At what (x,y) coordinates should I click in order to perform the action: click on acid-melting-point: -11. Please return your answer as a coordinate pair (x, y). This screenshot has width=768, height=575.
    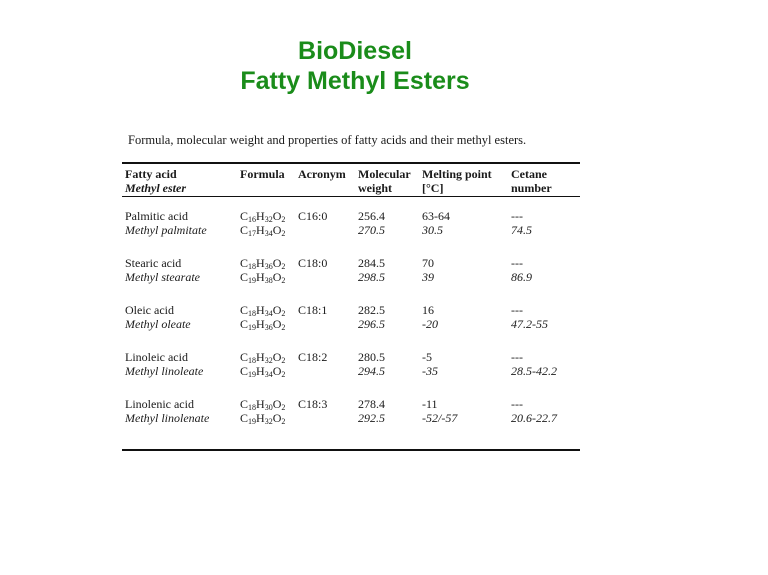
    Looking at the image, I should click on (430, 404).